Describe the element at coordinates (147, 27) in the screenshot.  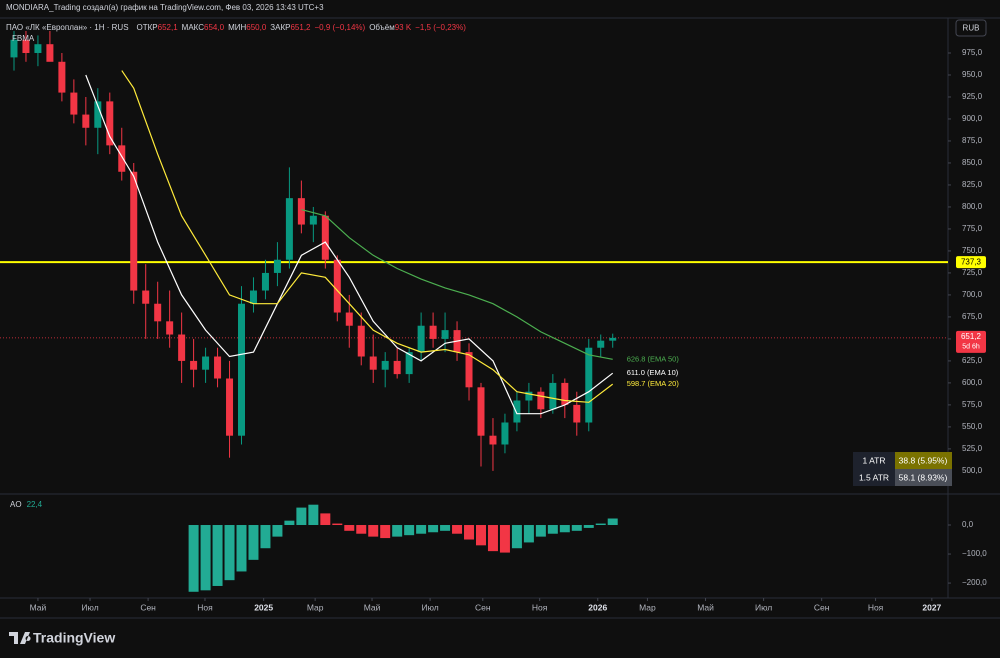
I see `stat-label: ОТКР` at that location.